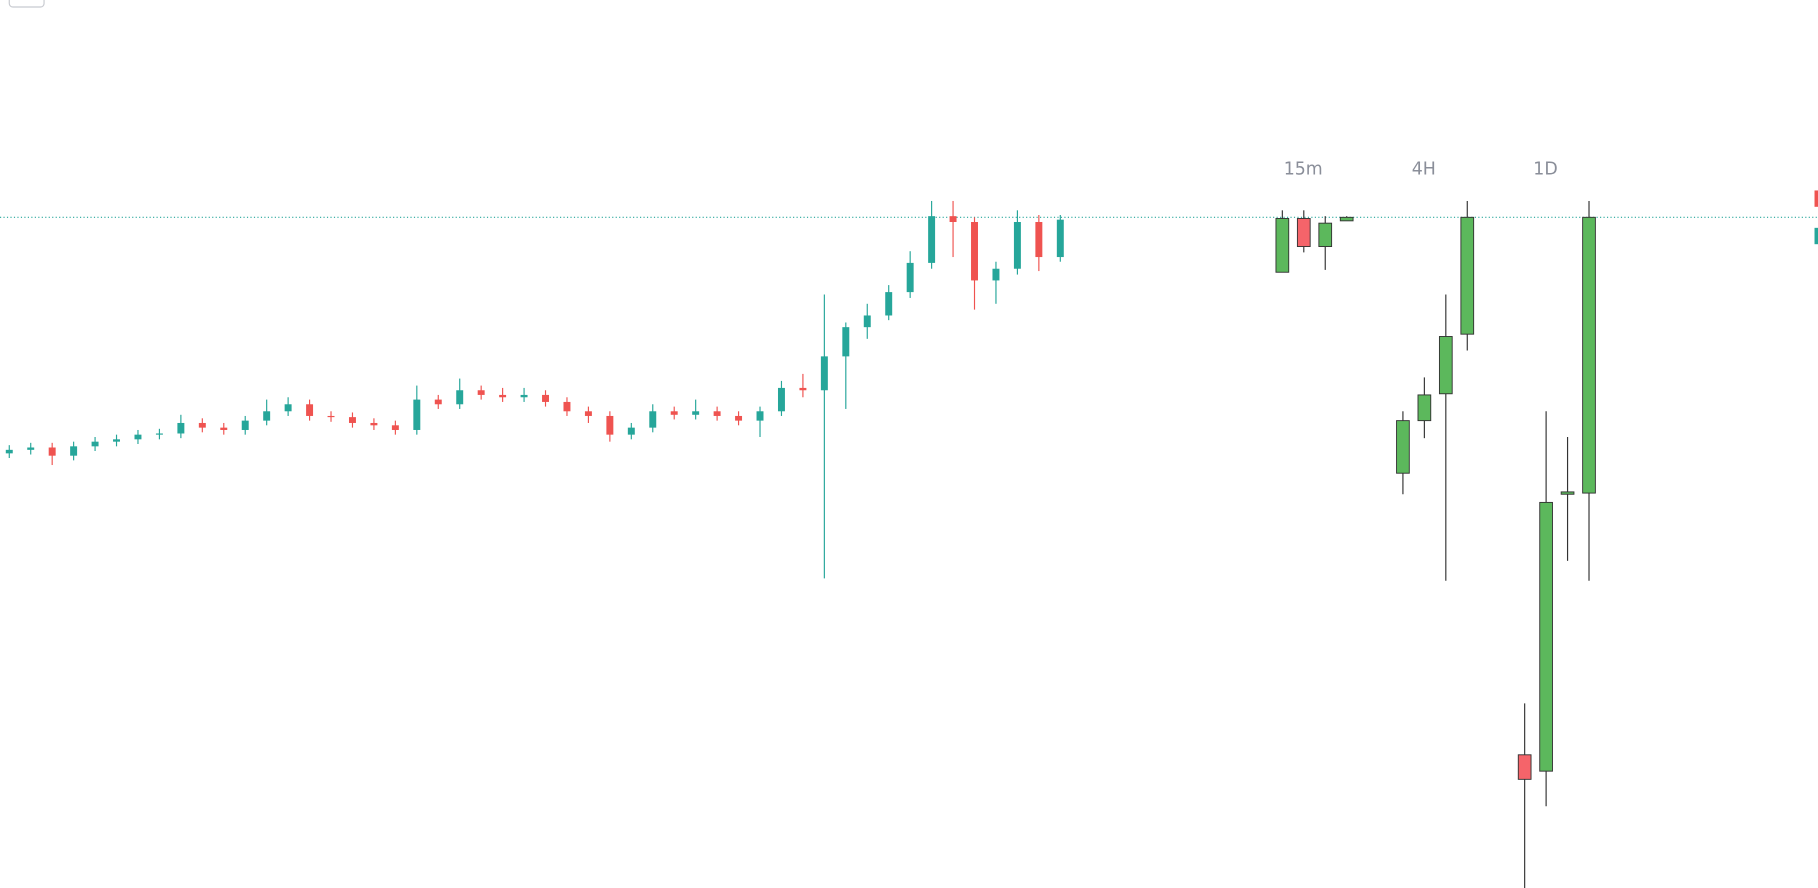  I want to click on panel-label: 15m, so click(1303, 169).